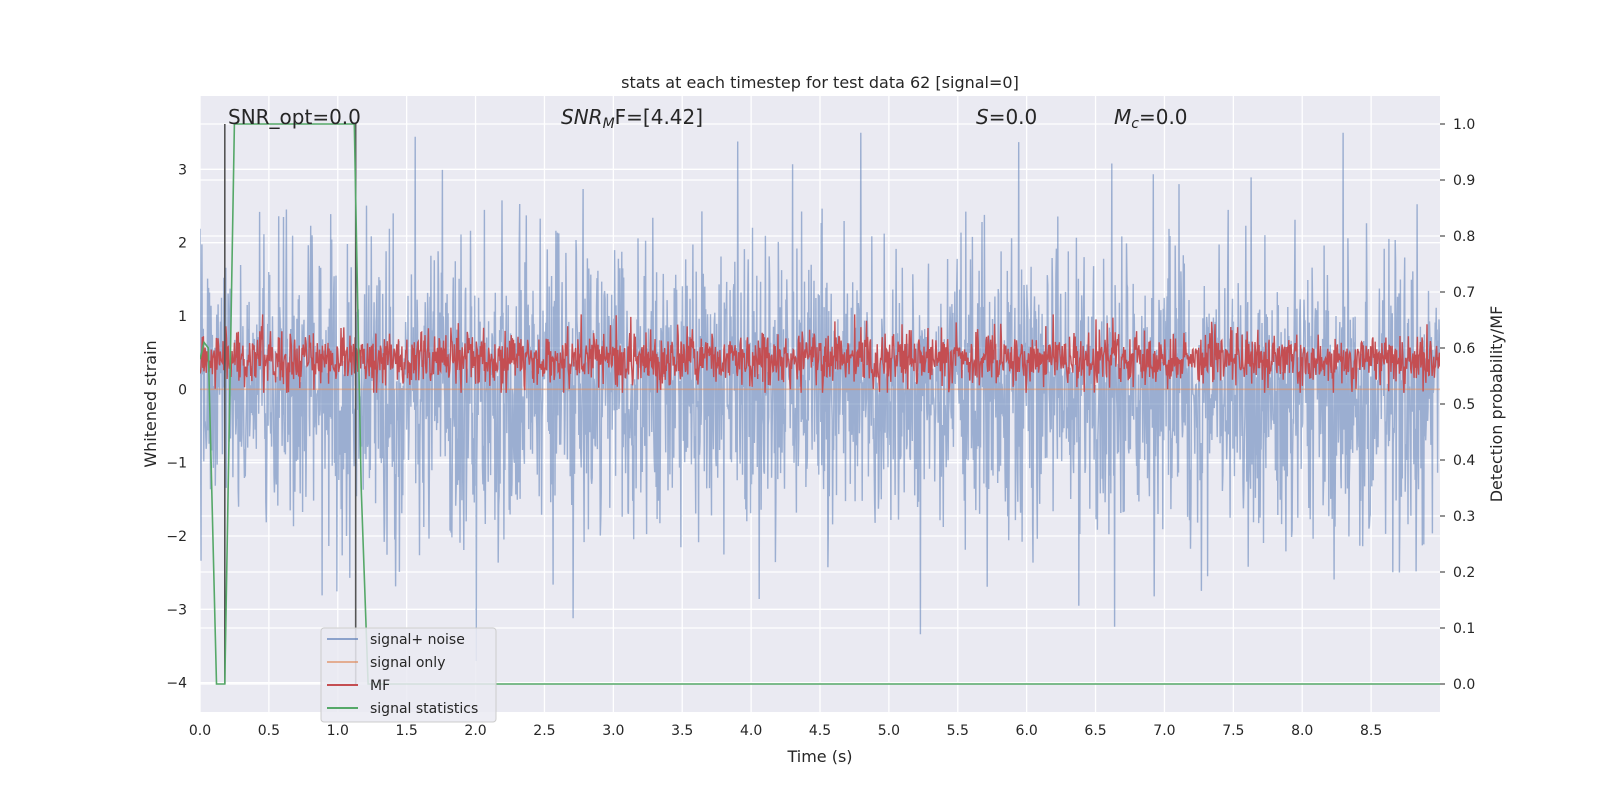 The width and height of the screenshot is (1600, 800). I want to click on x-tick-label-1: 0.5, so click(269, 731).